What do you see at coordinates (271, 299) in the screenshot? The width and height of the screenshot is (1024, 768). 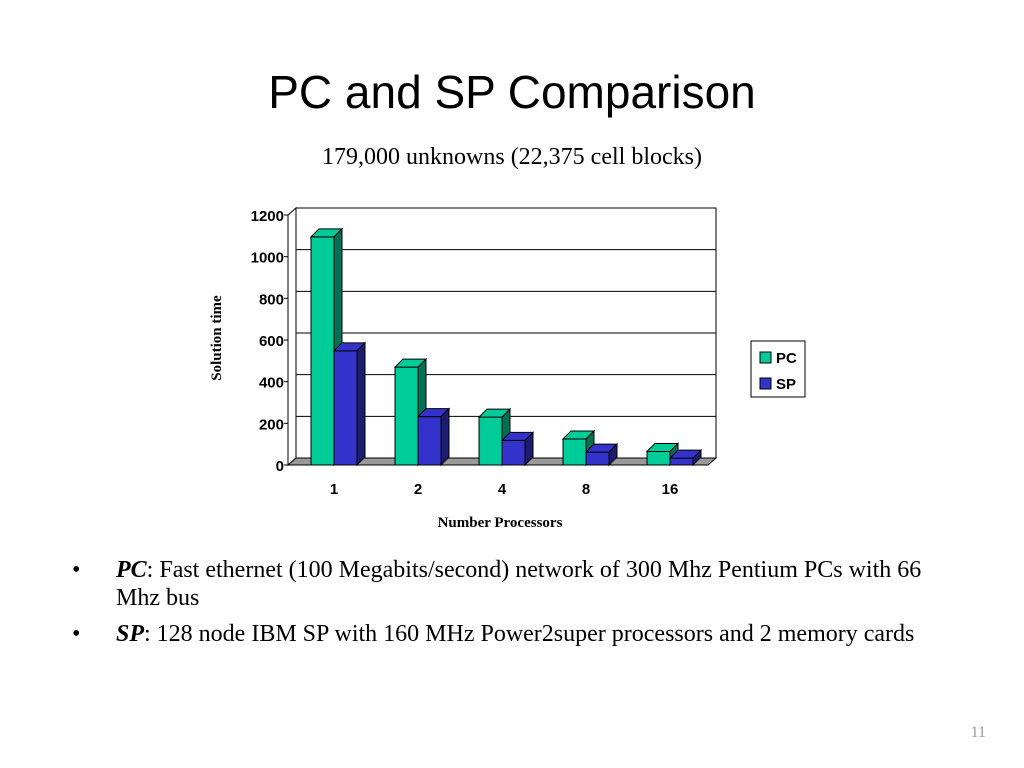 I see `y-tick-label: 800` at bounding box center [271, 299].